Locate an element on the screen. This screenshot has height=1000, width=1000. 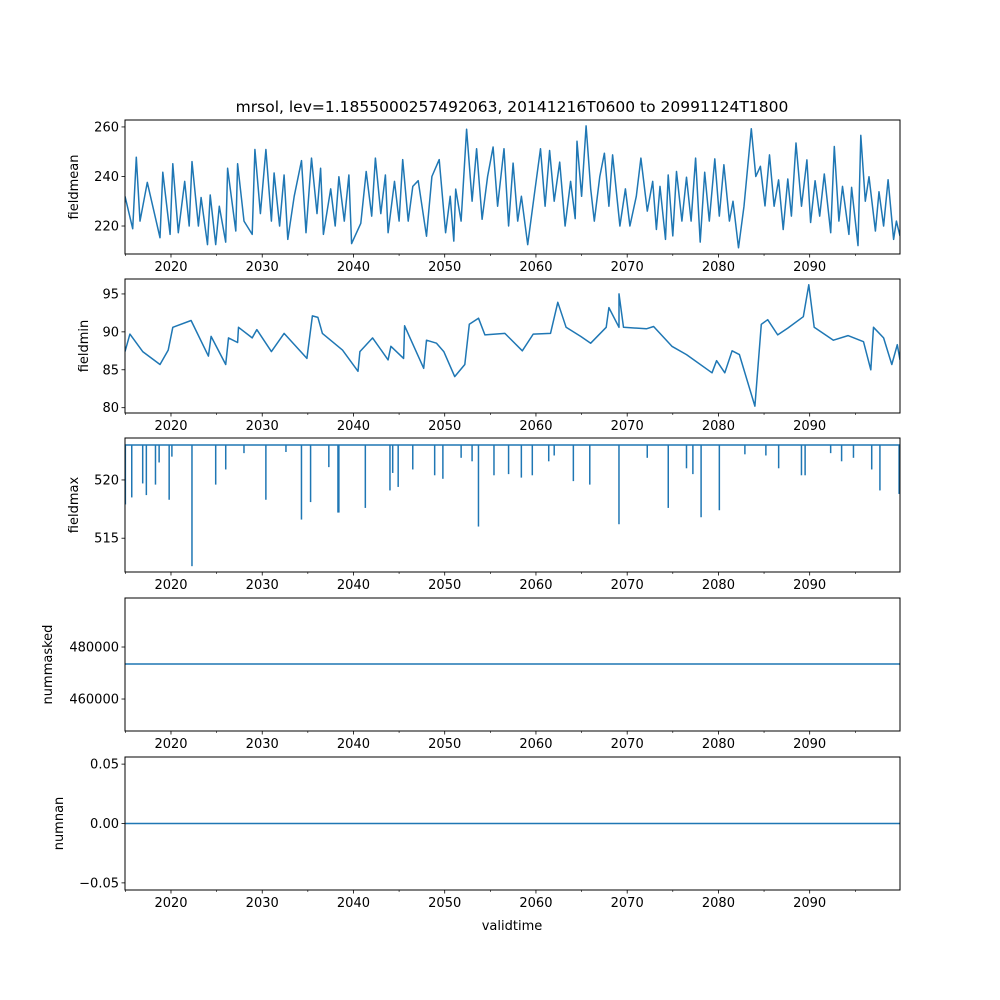
line-fieldmean is located at coordinates (512, 187).